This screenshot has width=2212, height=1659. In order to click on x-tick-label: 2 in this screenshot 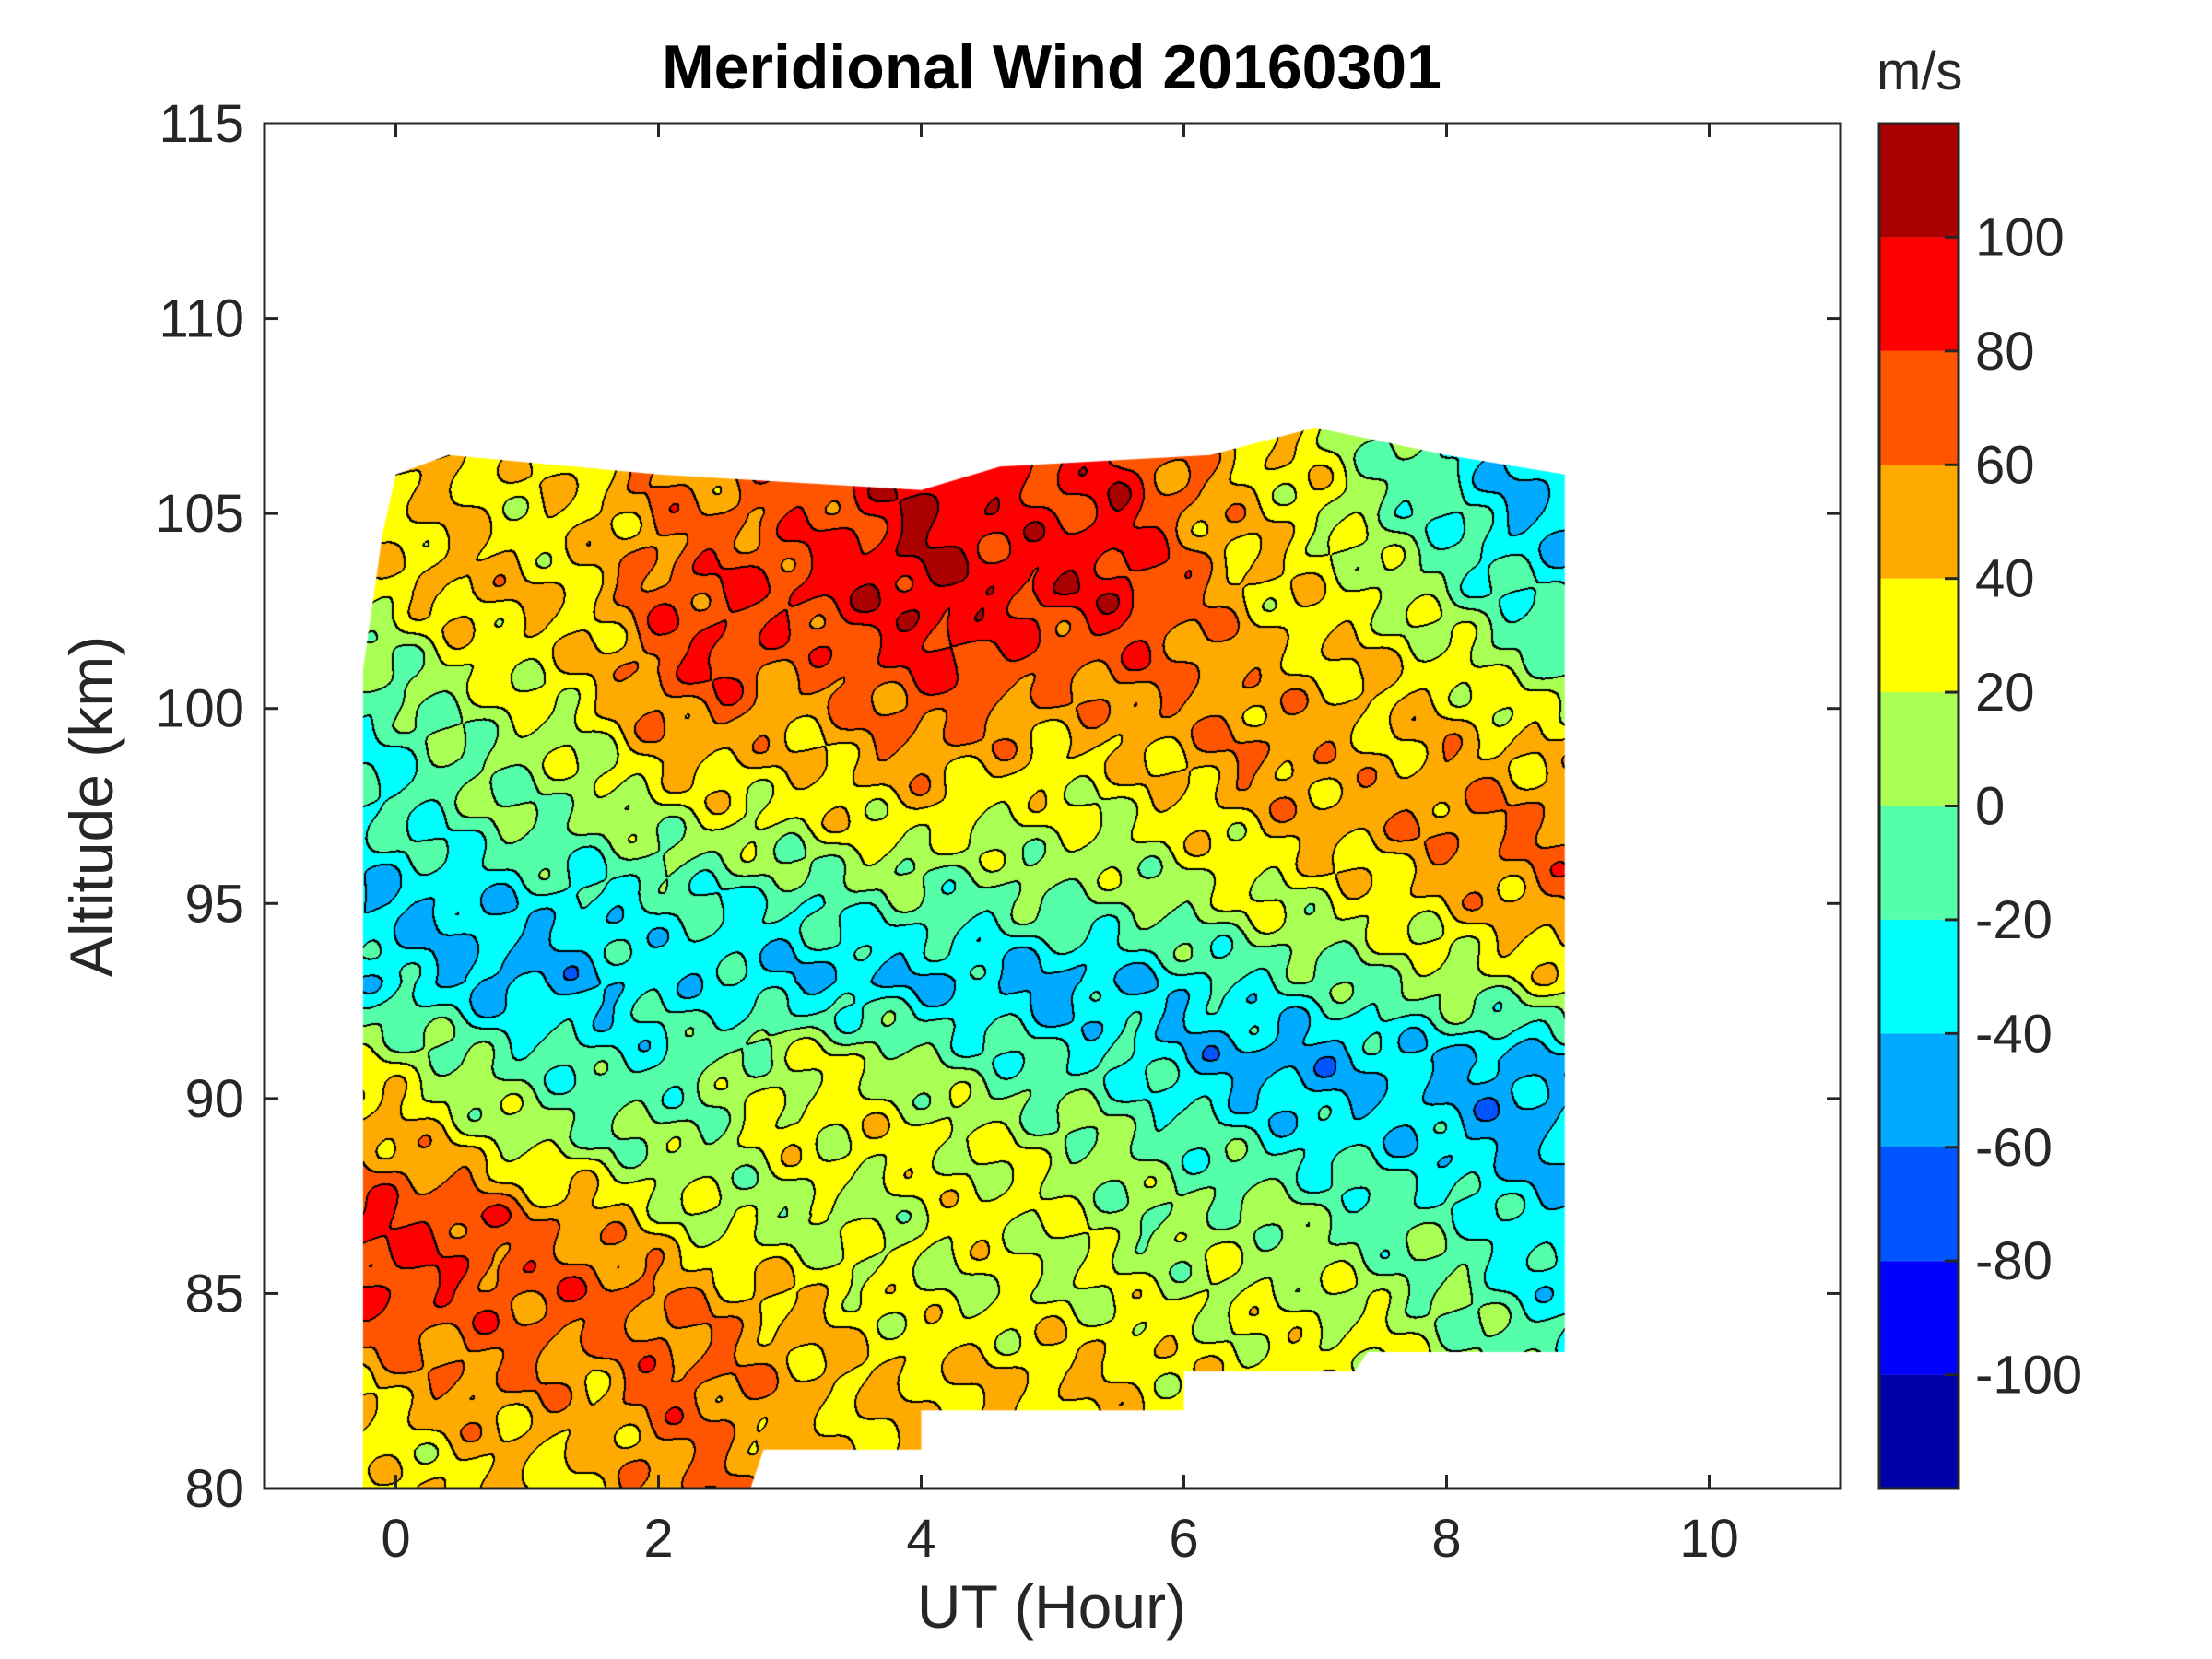, I will do `click(658, 1539)`.